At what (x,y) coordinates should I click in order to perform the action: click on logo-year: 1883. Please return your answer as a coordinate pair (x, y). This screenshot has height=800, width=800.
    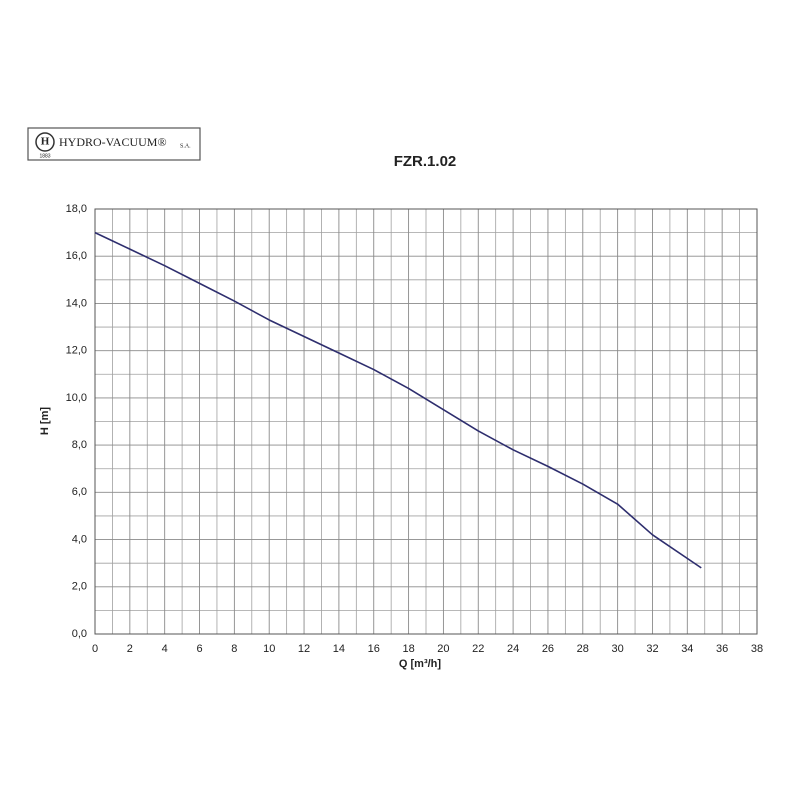
    Looking at the image, I should click on (44, 156).